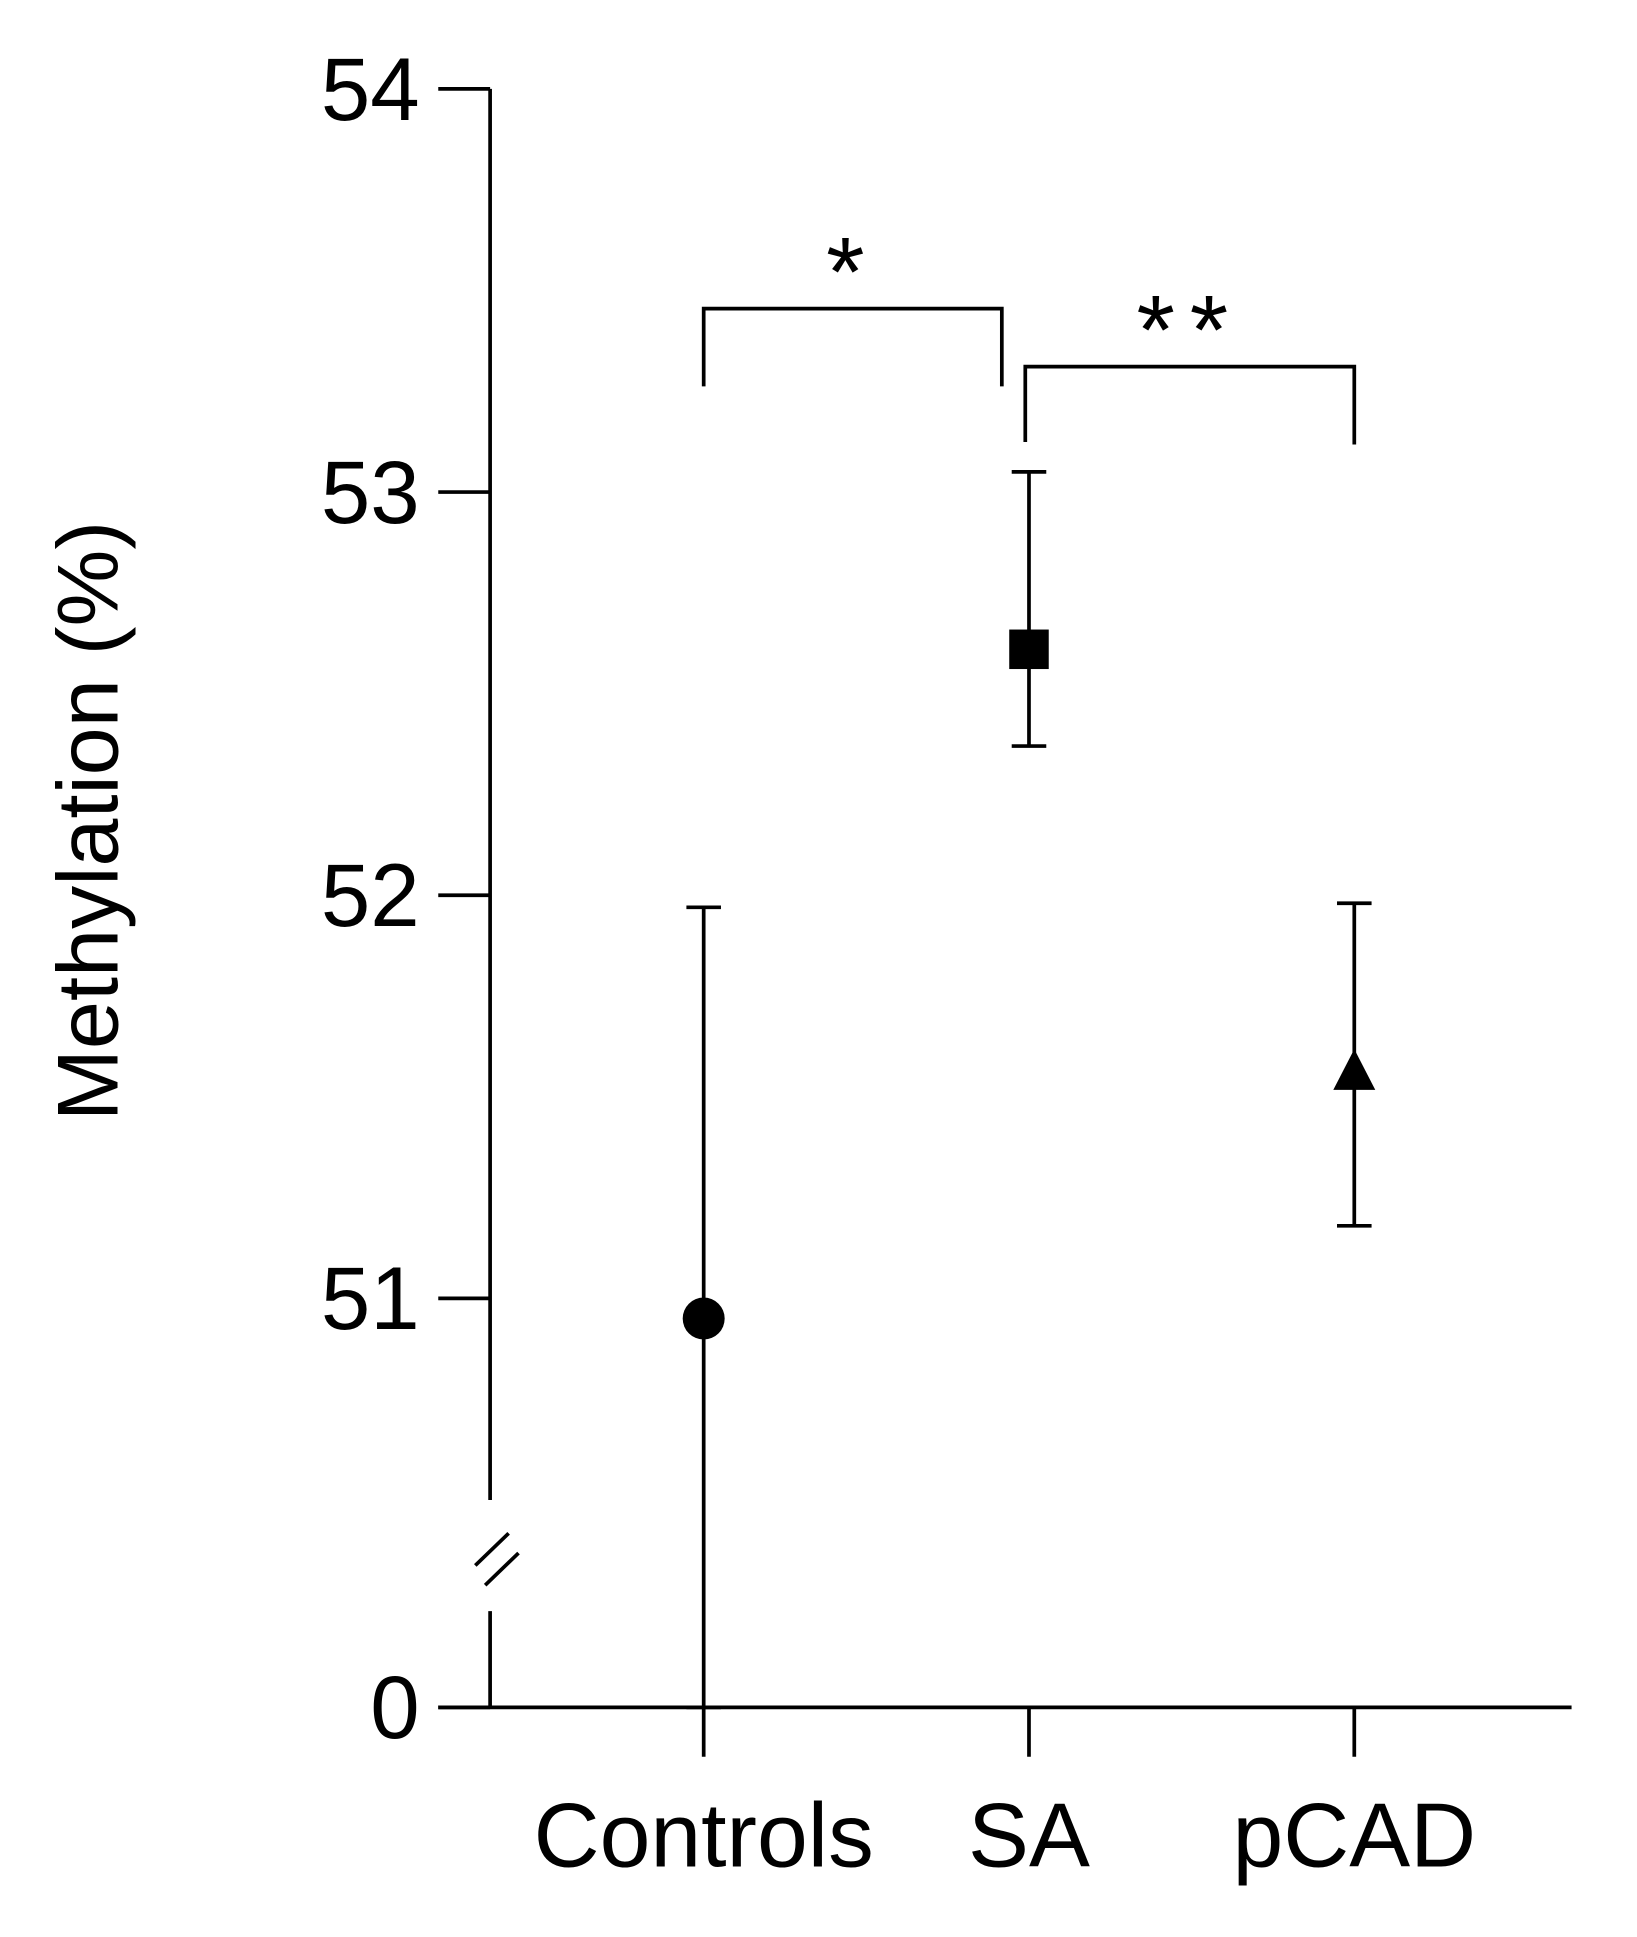  Describe the element at coordinates (88, 821) in the screenshot. I see `y-axis-title: Methylation (%)` at that location.